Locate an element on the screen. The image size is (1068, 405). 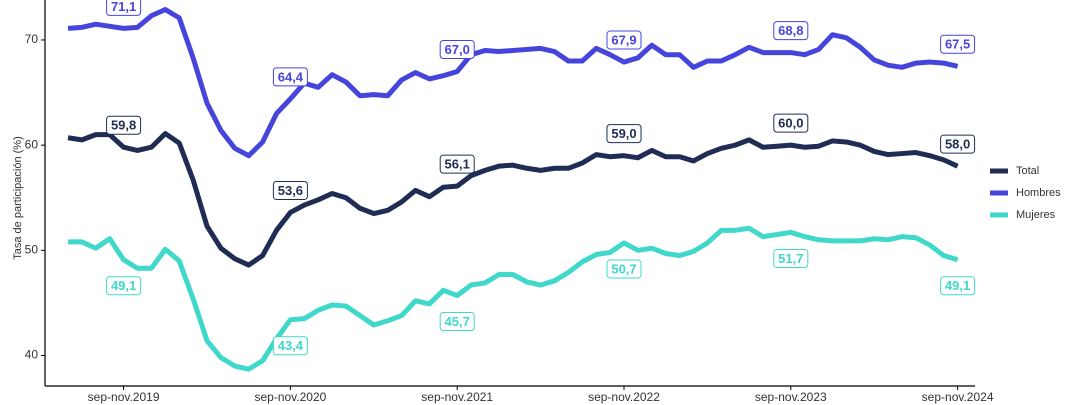
legend-label: Total is located at coordinates (1027, 171).